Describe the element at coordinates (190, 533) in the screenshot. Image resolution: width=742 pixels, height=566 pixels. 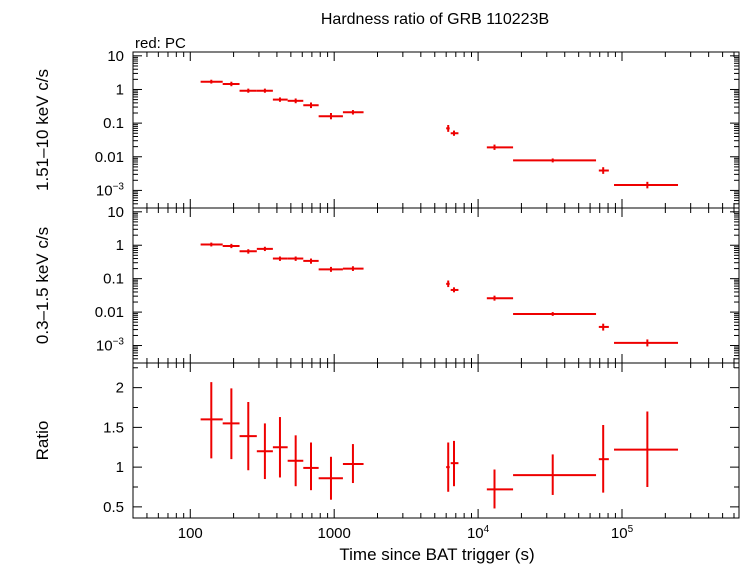
I see `x-tick-label: 100` at that location.